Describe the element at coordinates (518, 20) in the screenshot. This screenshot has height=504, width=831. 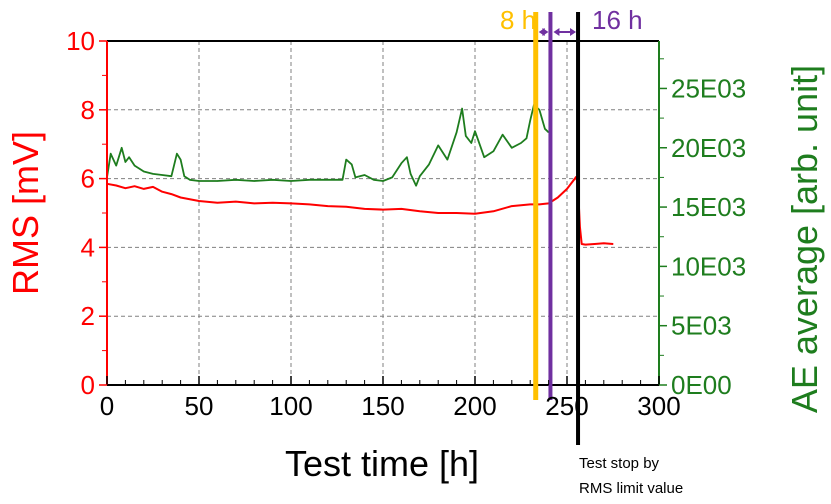
I see `annotation-8h: 8 h` at that location.